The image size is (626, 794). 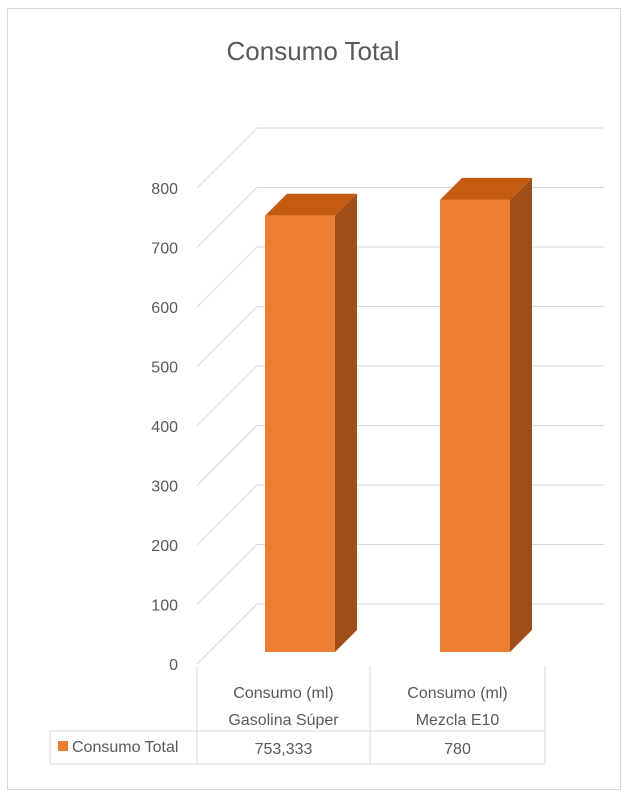 What do you see at coordinates (283, 720) in the screenshot?
I see `category-label: Gasolina Súper` at bounding box center [283, 720].